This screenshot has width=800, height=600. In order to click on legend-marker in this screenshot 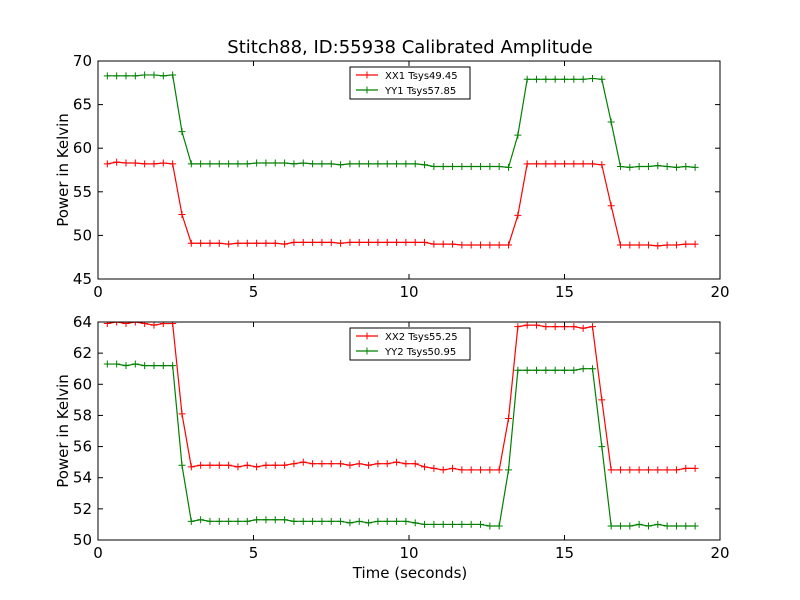, I will do `click(367, 90)`.